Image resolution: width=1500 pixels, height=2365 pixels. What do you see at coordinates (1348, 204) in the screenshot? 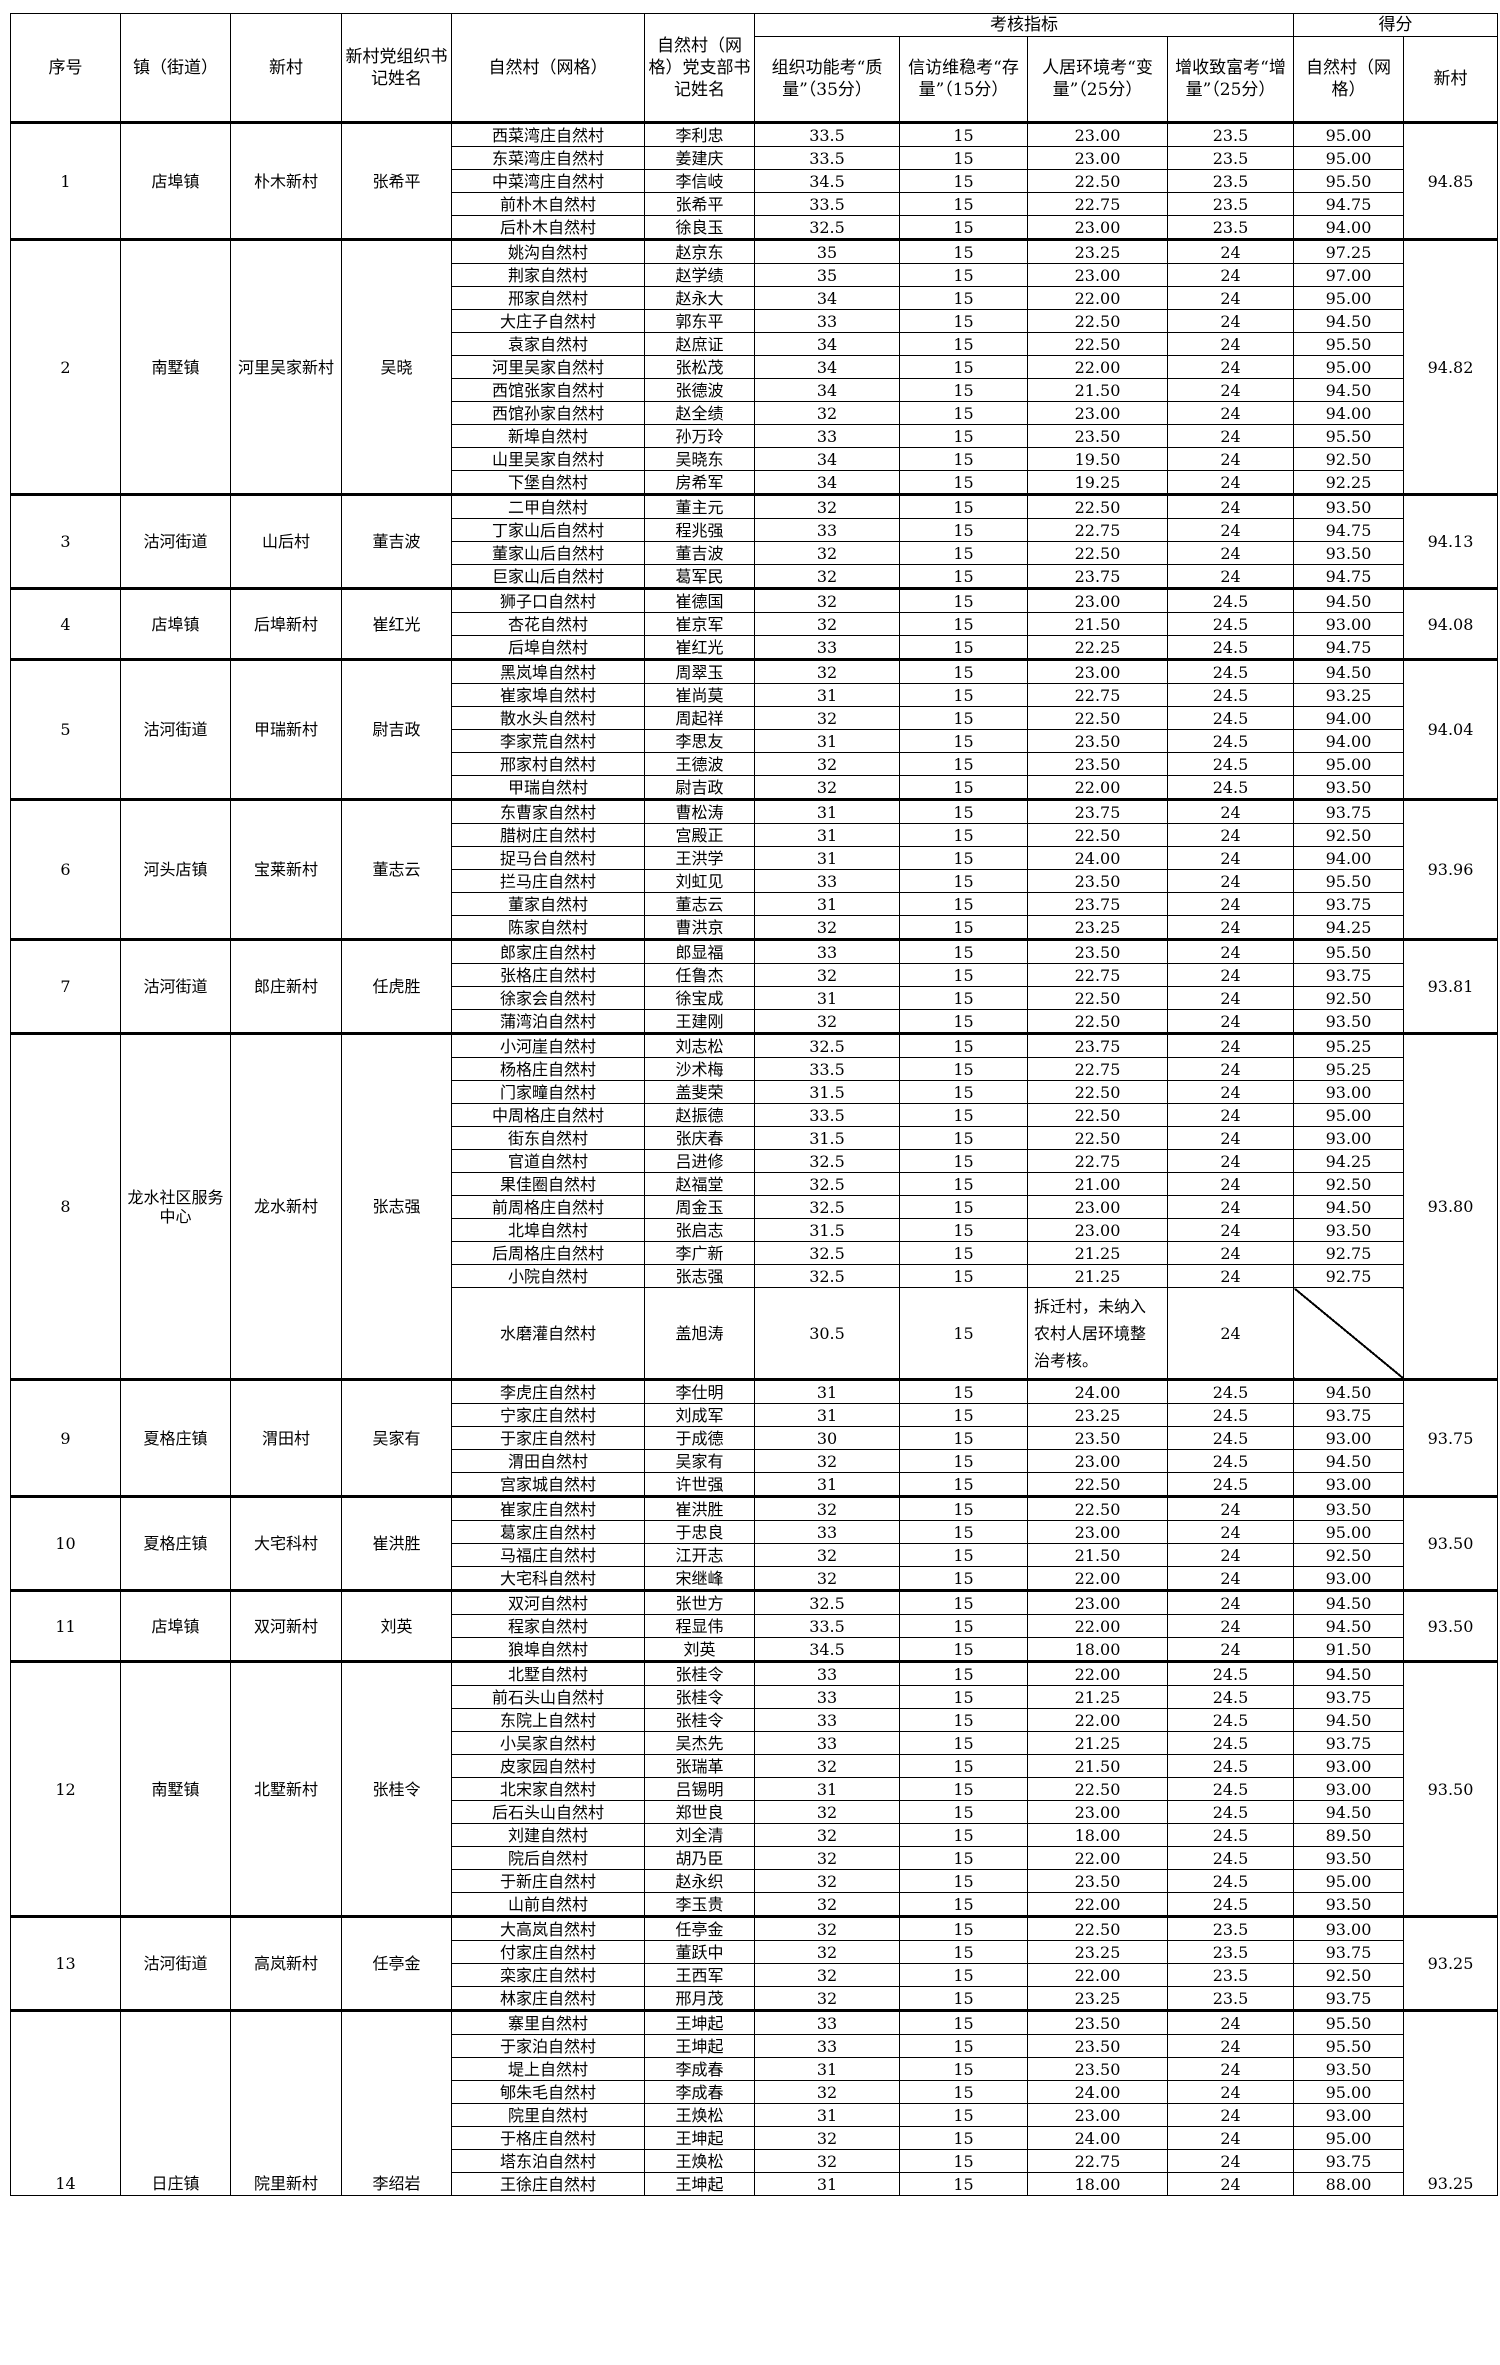
I see `nv-total-score-cell: 94.75` at bounding box center [1348, 204].